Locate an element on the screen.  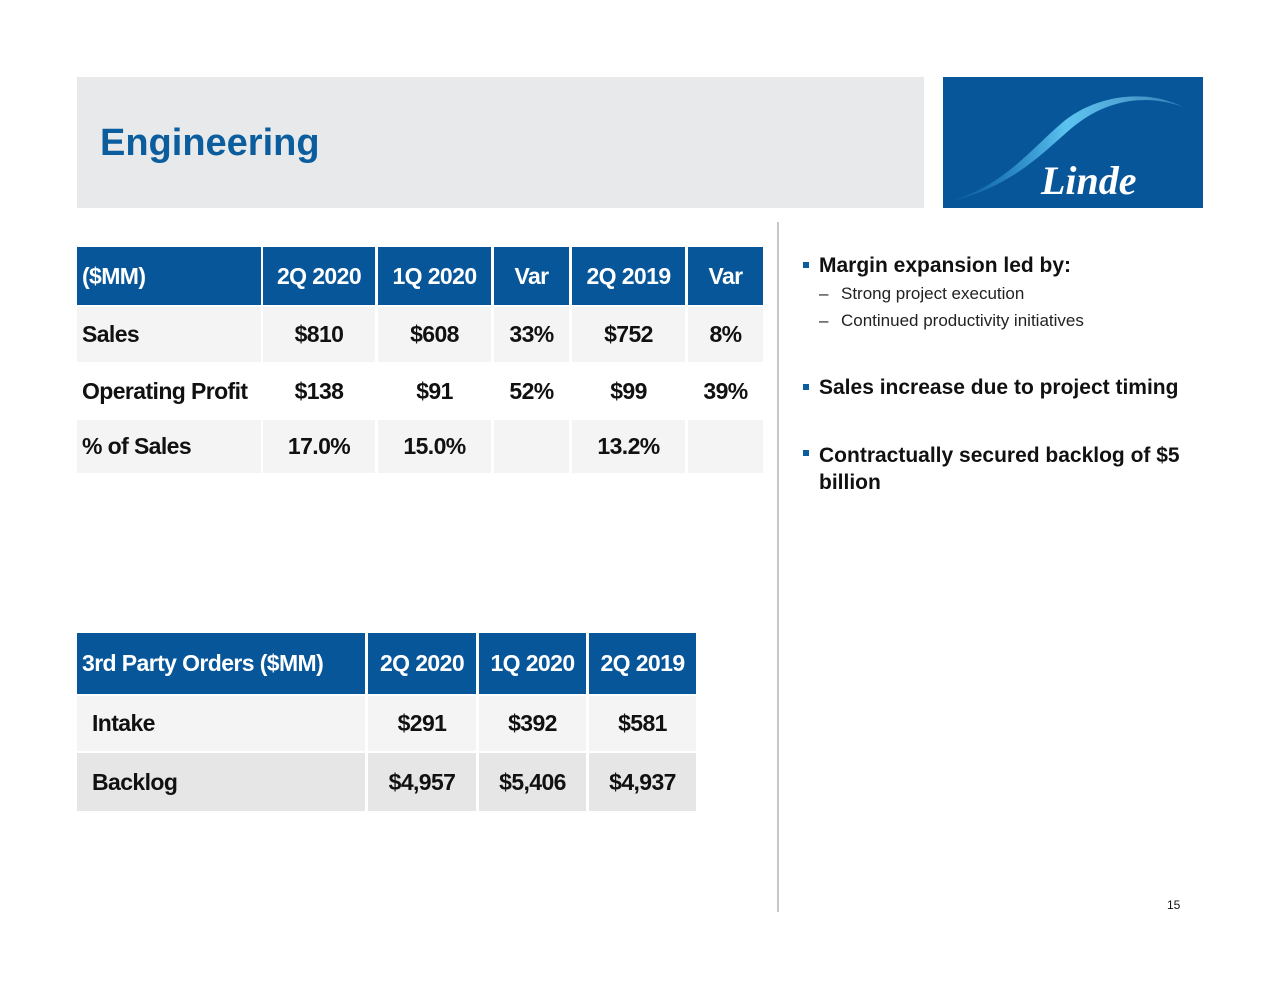
sub-bullet-text: Continued productivity initiatives is located at coordinates (962, 320).